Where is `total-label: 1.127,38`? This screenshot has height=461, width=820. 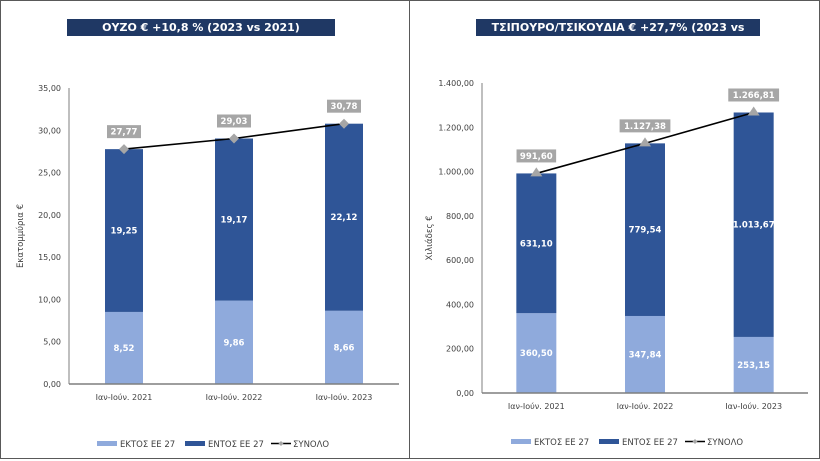 total-label: 1.127,38 is located at coordinates (645, 127).